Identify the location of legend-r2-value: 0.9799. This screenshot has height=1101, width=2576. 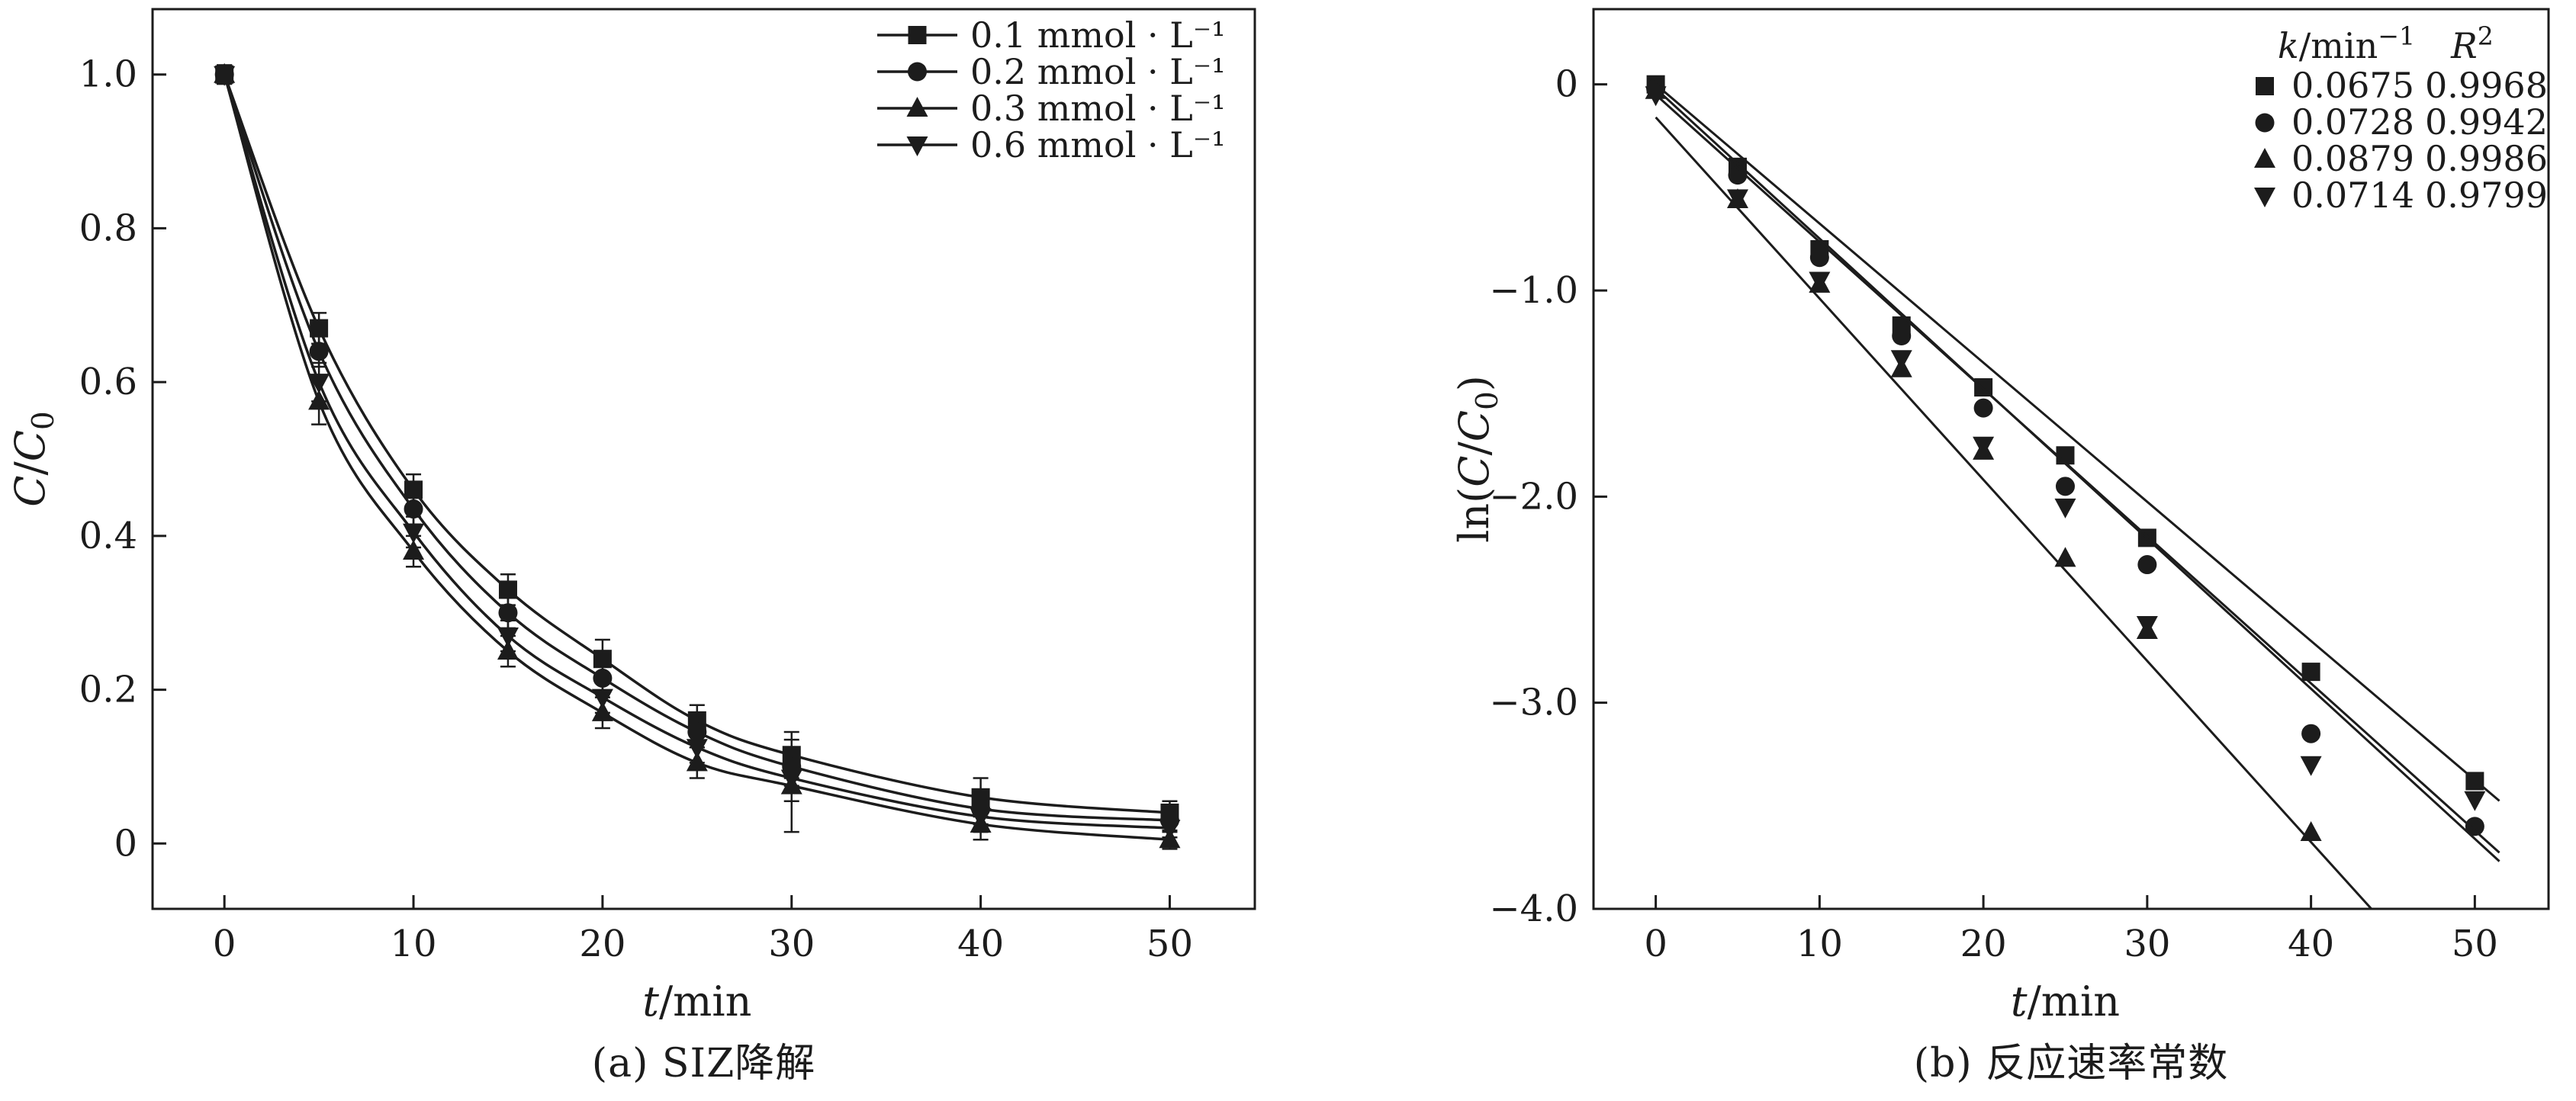
(2487, 195).